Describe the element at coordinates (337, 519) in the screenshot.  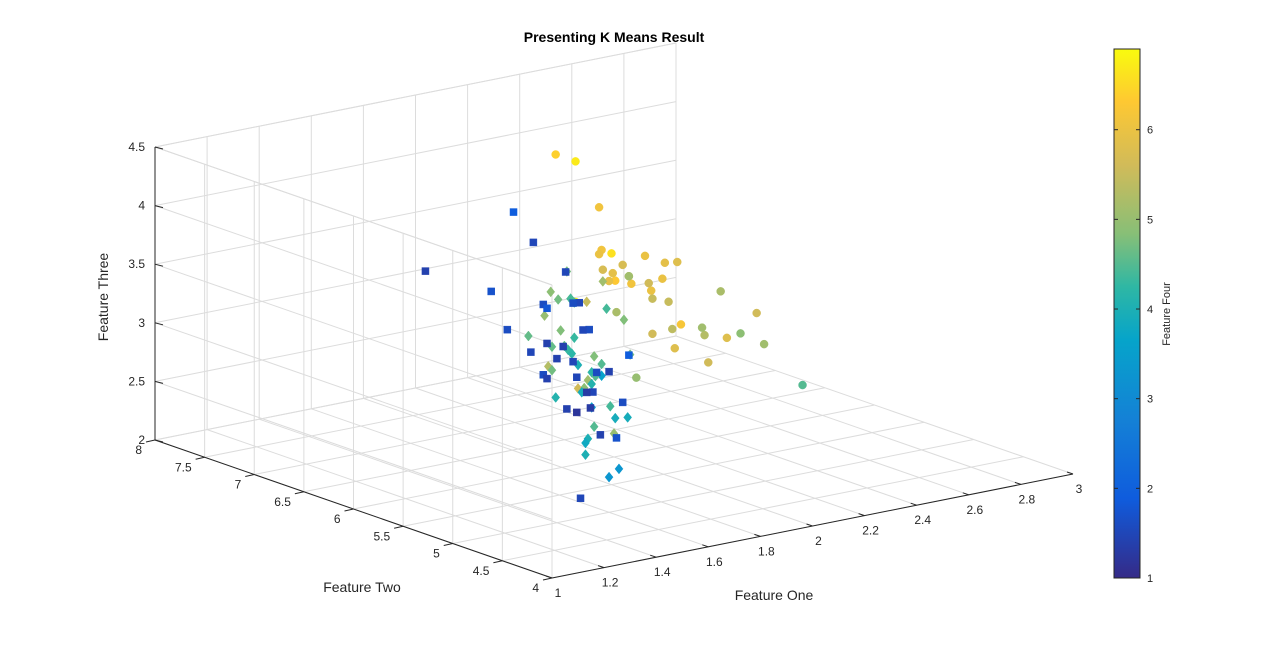
I see `y-tick-label: 6` at that location.